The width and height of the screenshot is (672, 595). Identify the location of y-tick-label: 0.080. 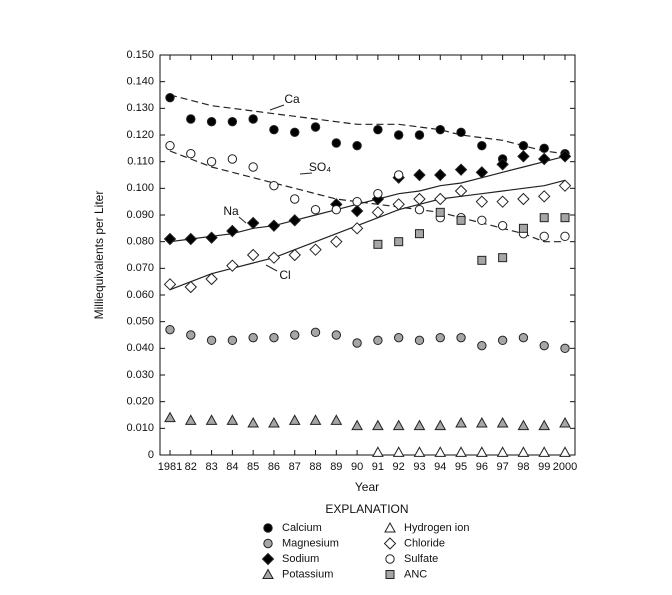
(140, 242).